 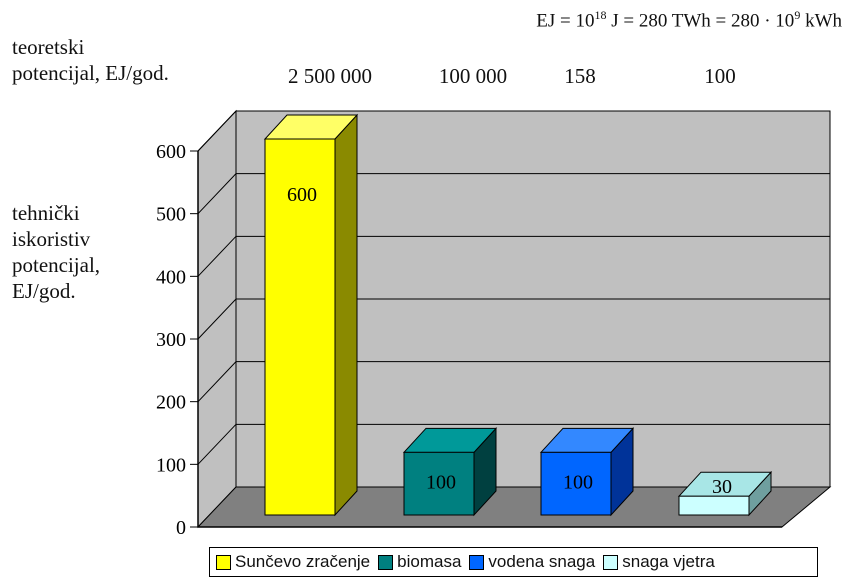 What do you see at coordinates (330, 76) in the screenshot?
I see `theoretical-value-solar: 2 500 000` at bounding box center [330, 76].